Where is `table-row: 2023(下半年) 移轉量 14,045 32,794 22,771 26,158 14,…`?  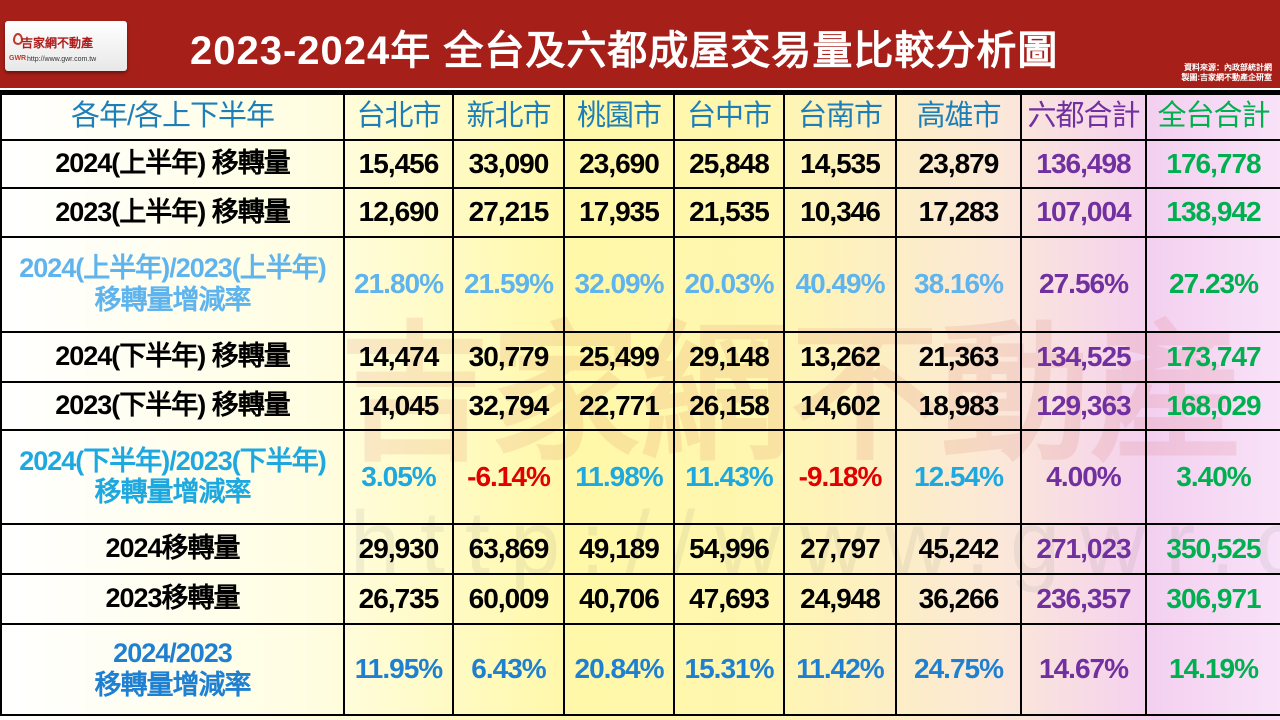 table-row: 2023(下半年) 移轉量 14,045 32,794 22,771 26,158 14,… is located at coordinates (640, 406).